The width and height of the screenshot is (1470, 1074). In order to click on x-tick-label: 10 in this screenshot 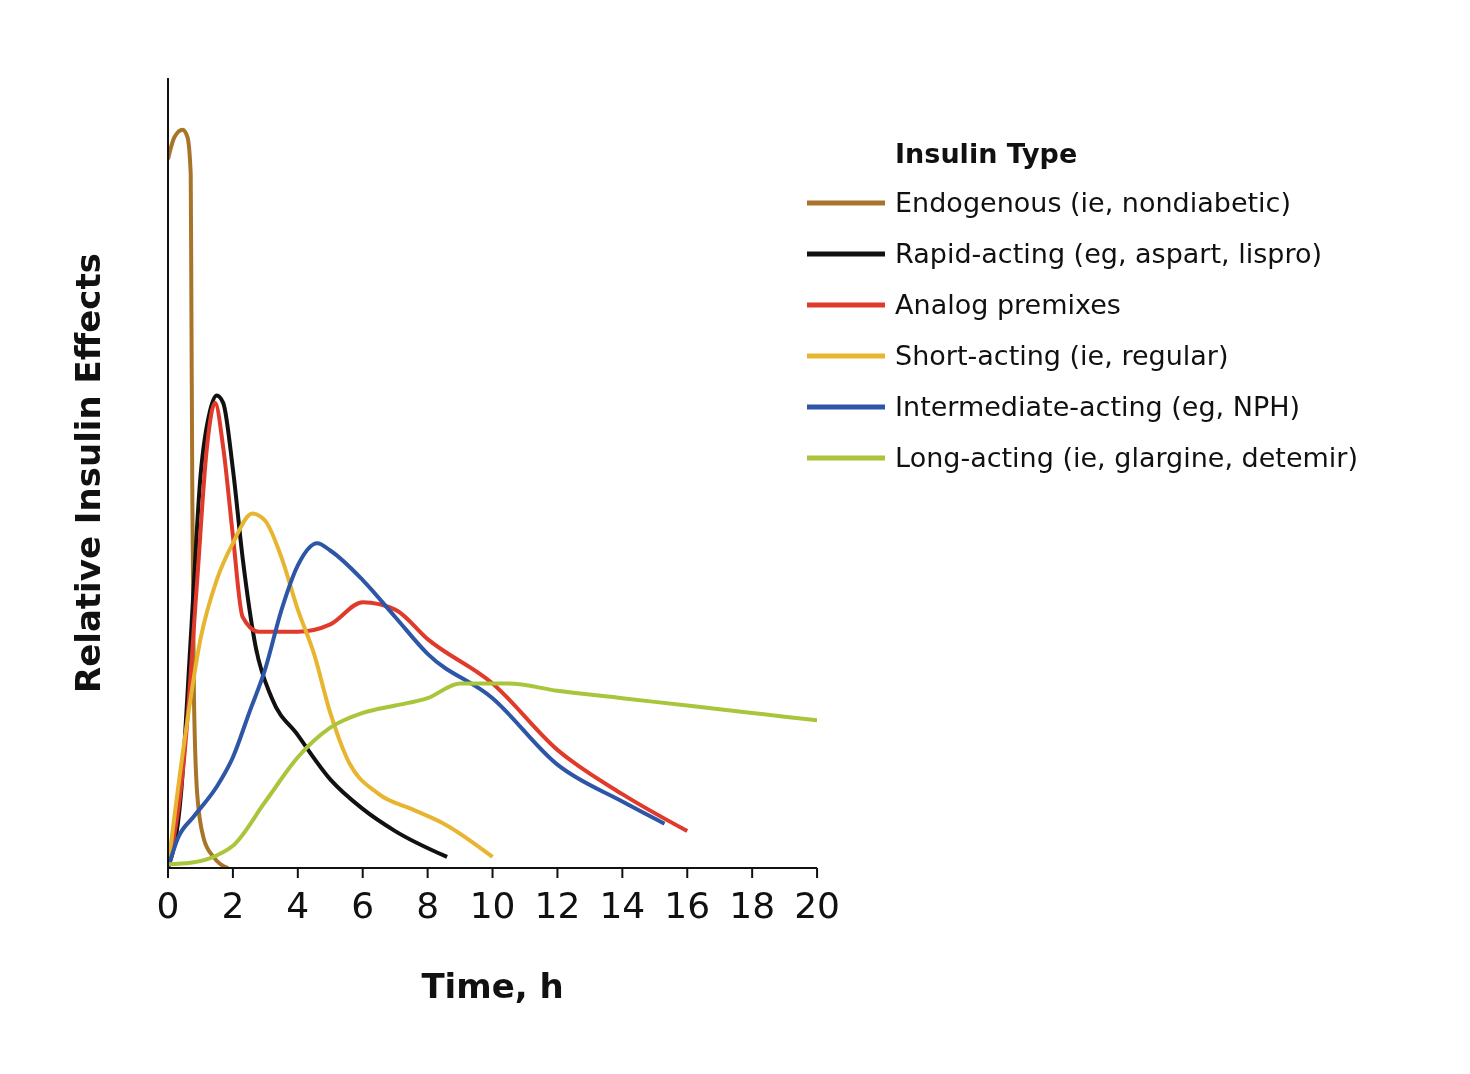, I will do `click(492, 905)`.